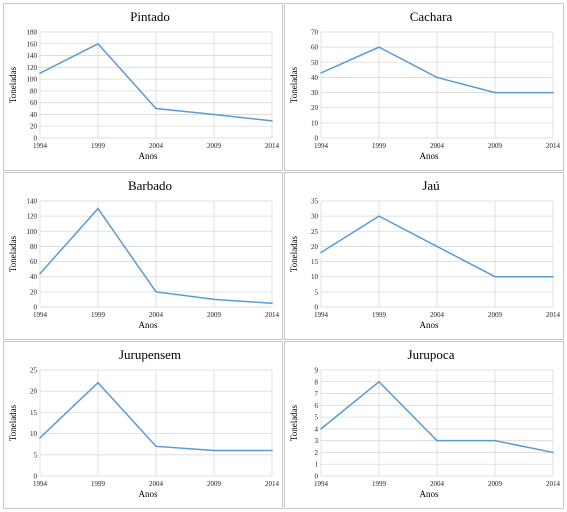 The width and height of the screenshot is (567, 512). What do you see at coordinates (317, 382) in the screenshot?
I see `y-tick-label: 8` at bounding box center [317, 382].